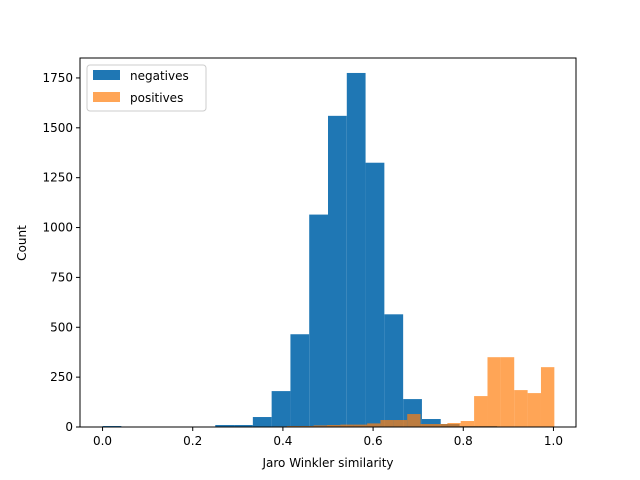 The image size is (640, 480). What do you see at coordinates (69, 427) in the screenshot?
I see `y-tick-label: 0` at bounding box center [69, 427].